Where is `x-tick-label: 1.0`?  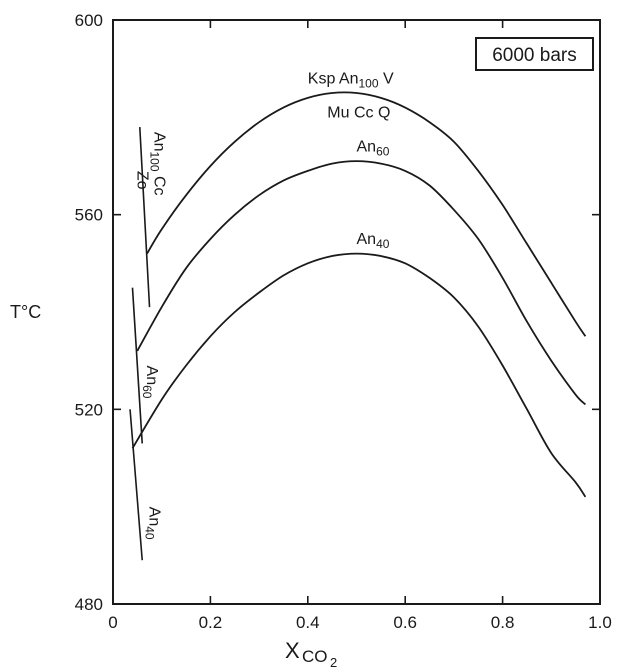
x-tick-label: 1.0 is located at coordinates (600, 622).